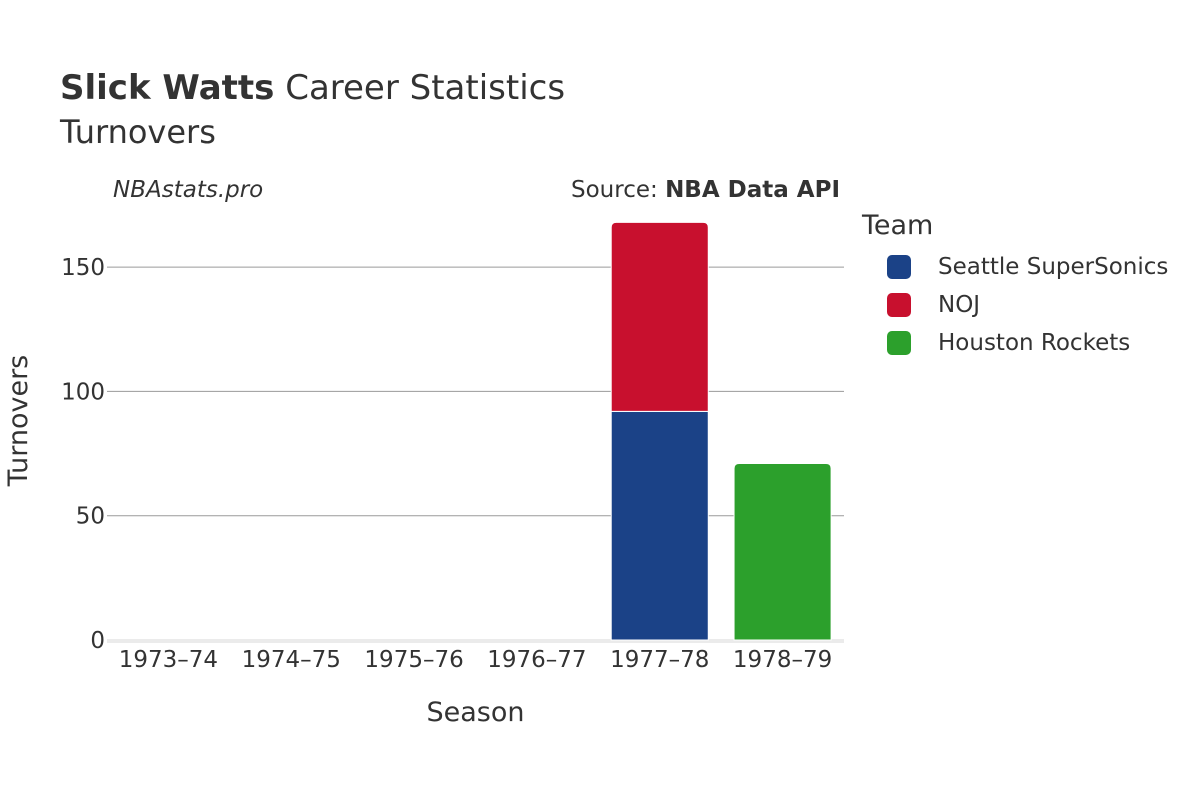 This screenshot has height=800, width=1200. I want to click on chart-subtitle: Turnovers, so click(138, 132).